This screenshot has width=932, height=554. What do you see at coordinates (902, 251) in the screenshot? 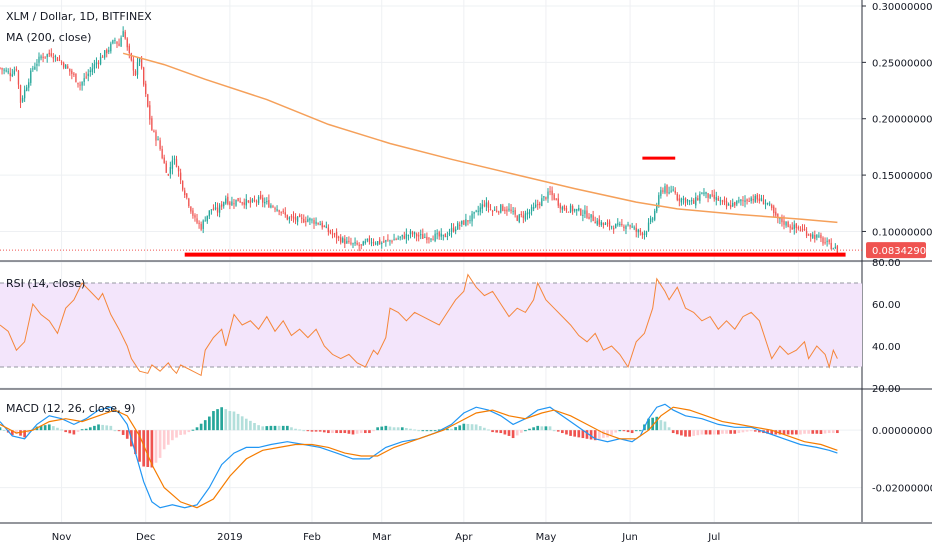
I see `last-price-value: 0.08342900` at bounding box center [902, 251].